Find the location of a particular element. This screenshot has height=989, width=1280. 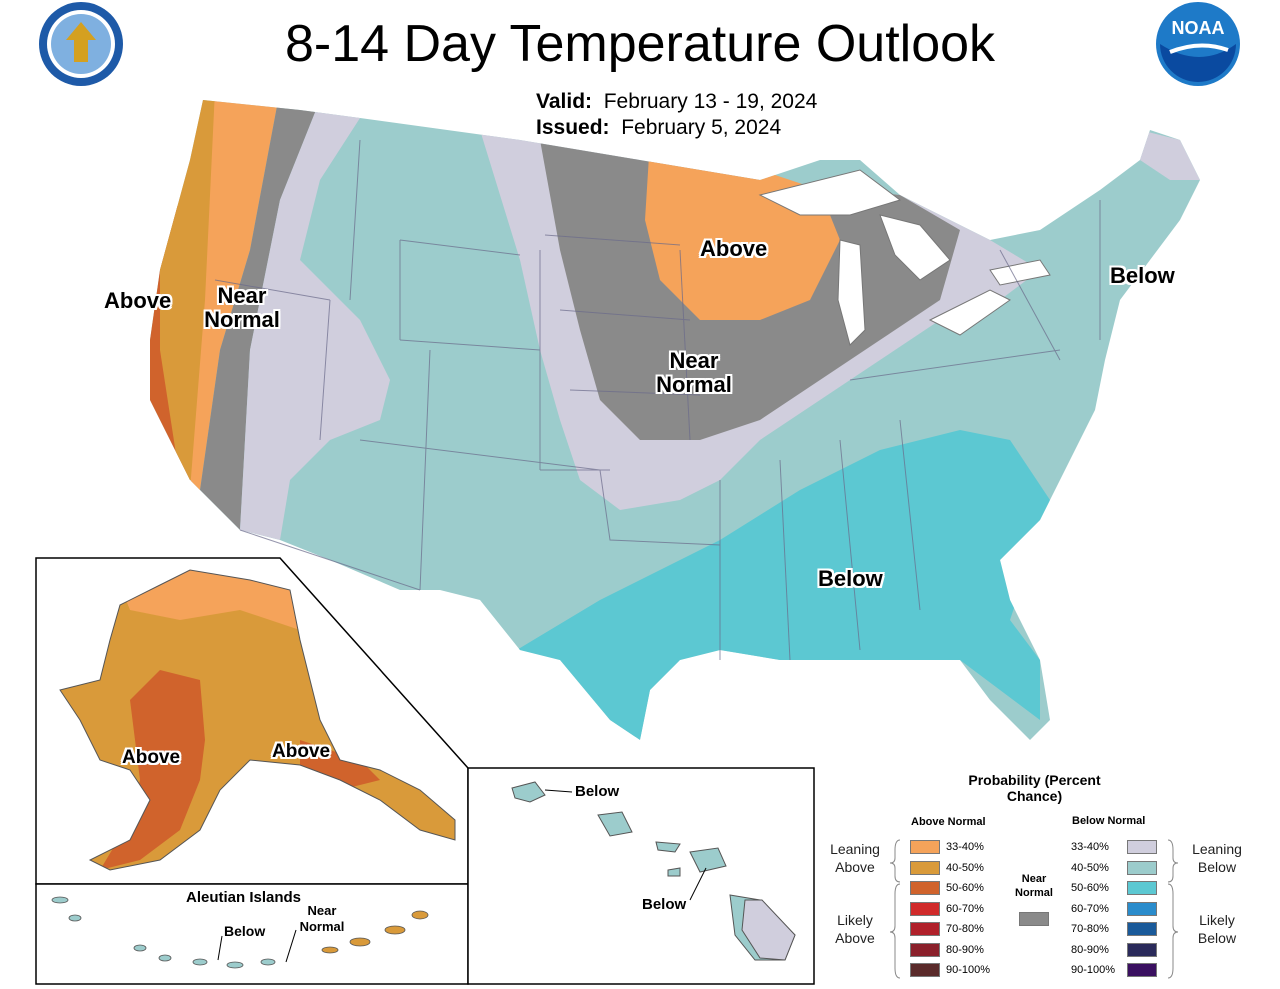

legend-above-label: 60-70% is located at coordinates (965, 908).